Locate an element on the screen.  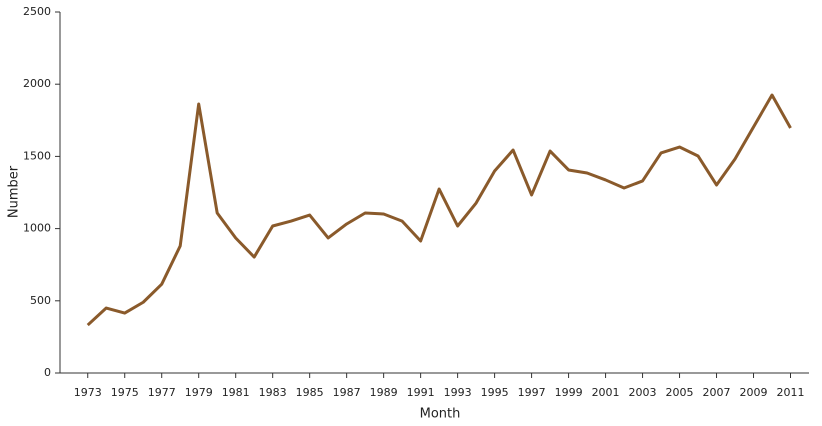
x-tick-label: 1987 is located at coordinates (347, 392).